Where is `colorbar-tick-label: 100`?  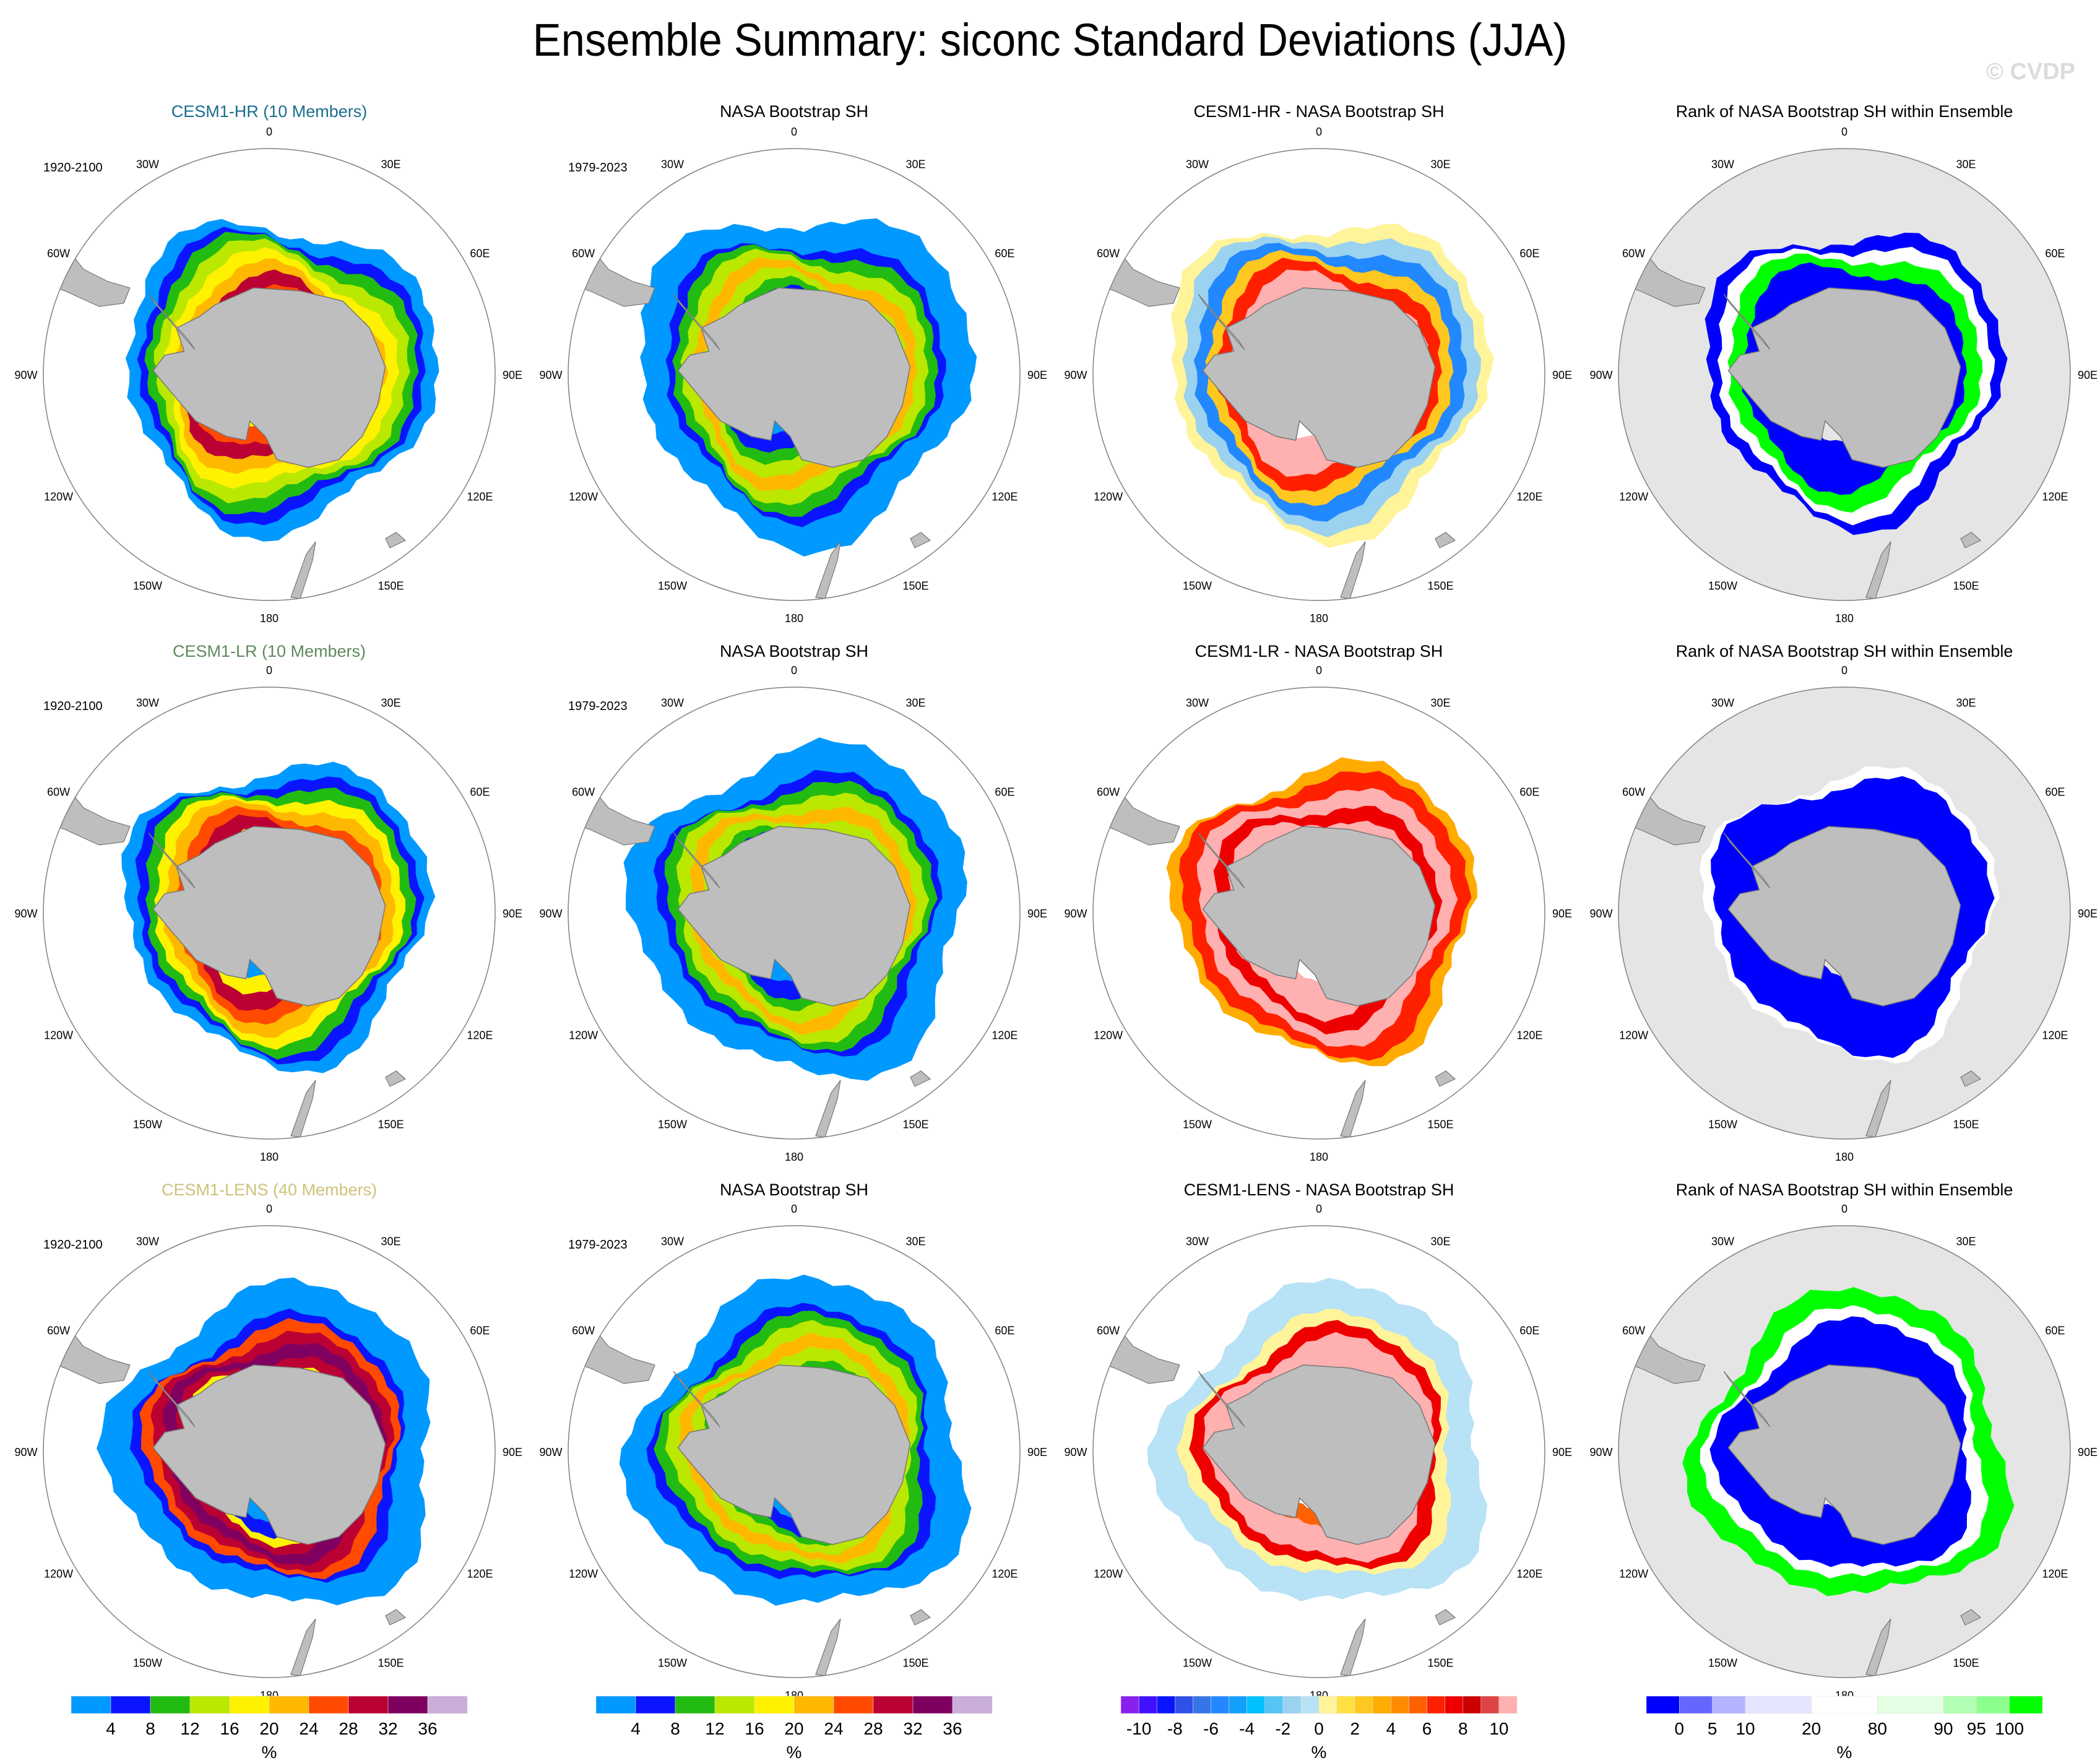 colorbar-tick-label: 100 is located at coordinates (2009, 1728).